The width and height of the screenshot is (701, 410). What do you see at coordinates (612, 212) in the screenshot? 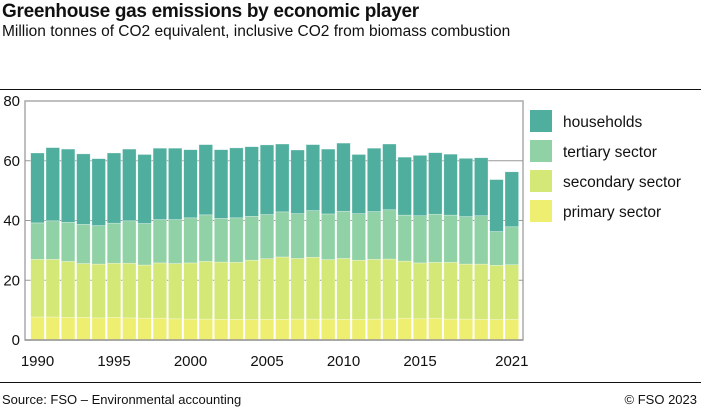
I see `legend-label: primary sector` at bounding box center [612, 212].